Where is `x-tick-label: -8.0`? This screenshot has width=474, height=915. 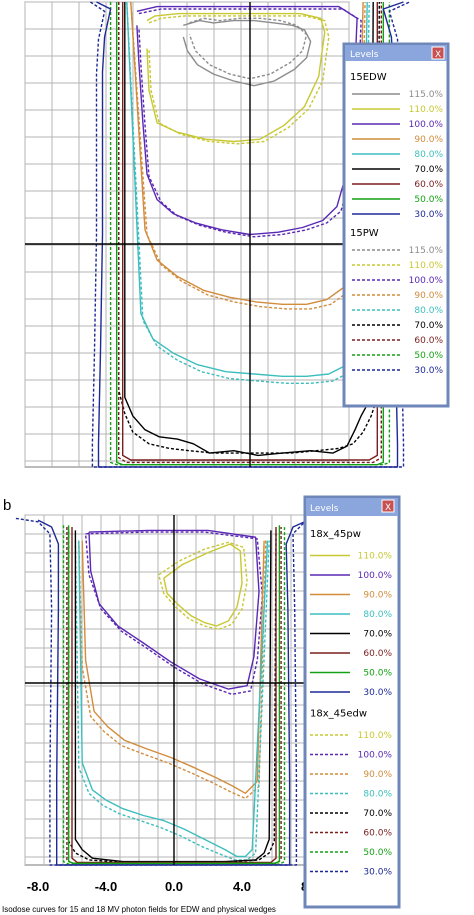 x-tick-label: -8.0 is located at coordinates (38, 886).